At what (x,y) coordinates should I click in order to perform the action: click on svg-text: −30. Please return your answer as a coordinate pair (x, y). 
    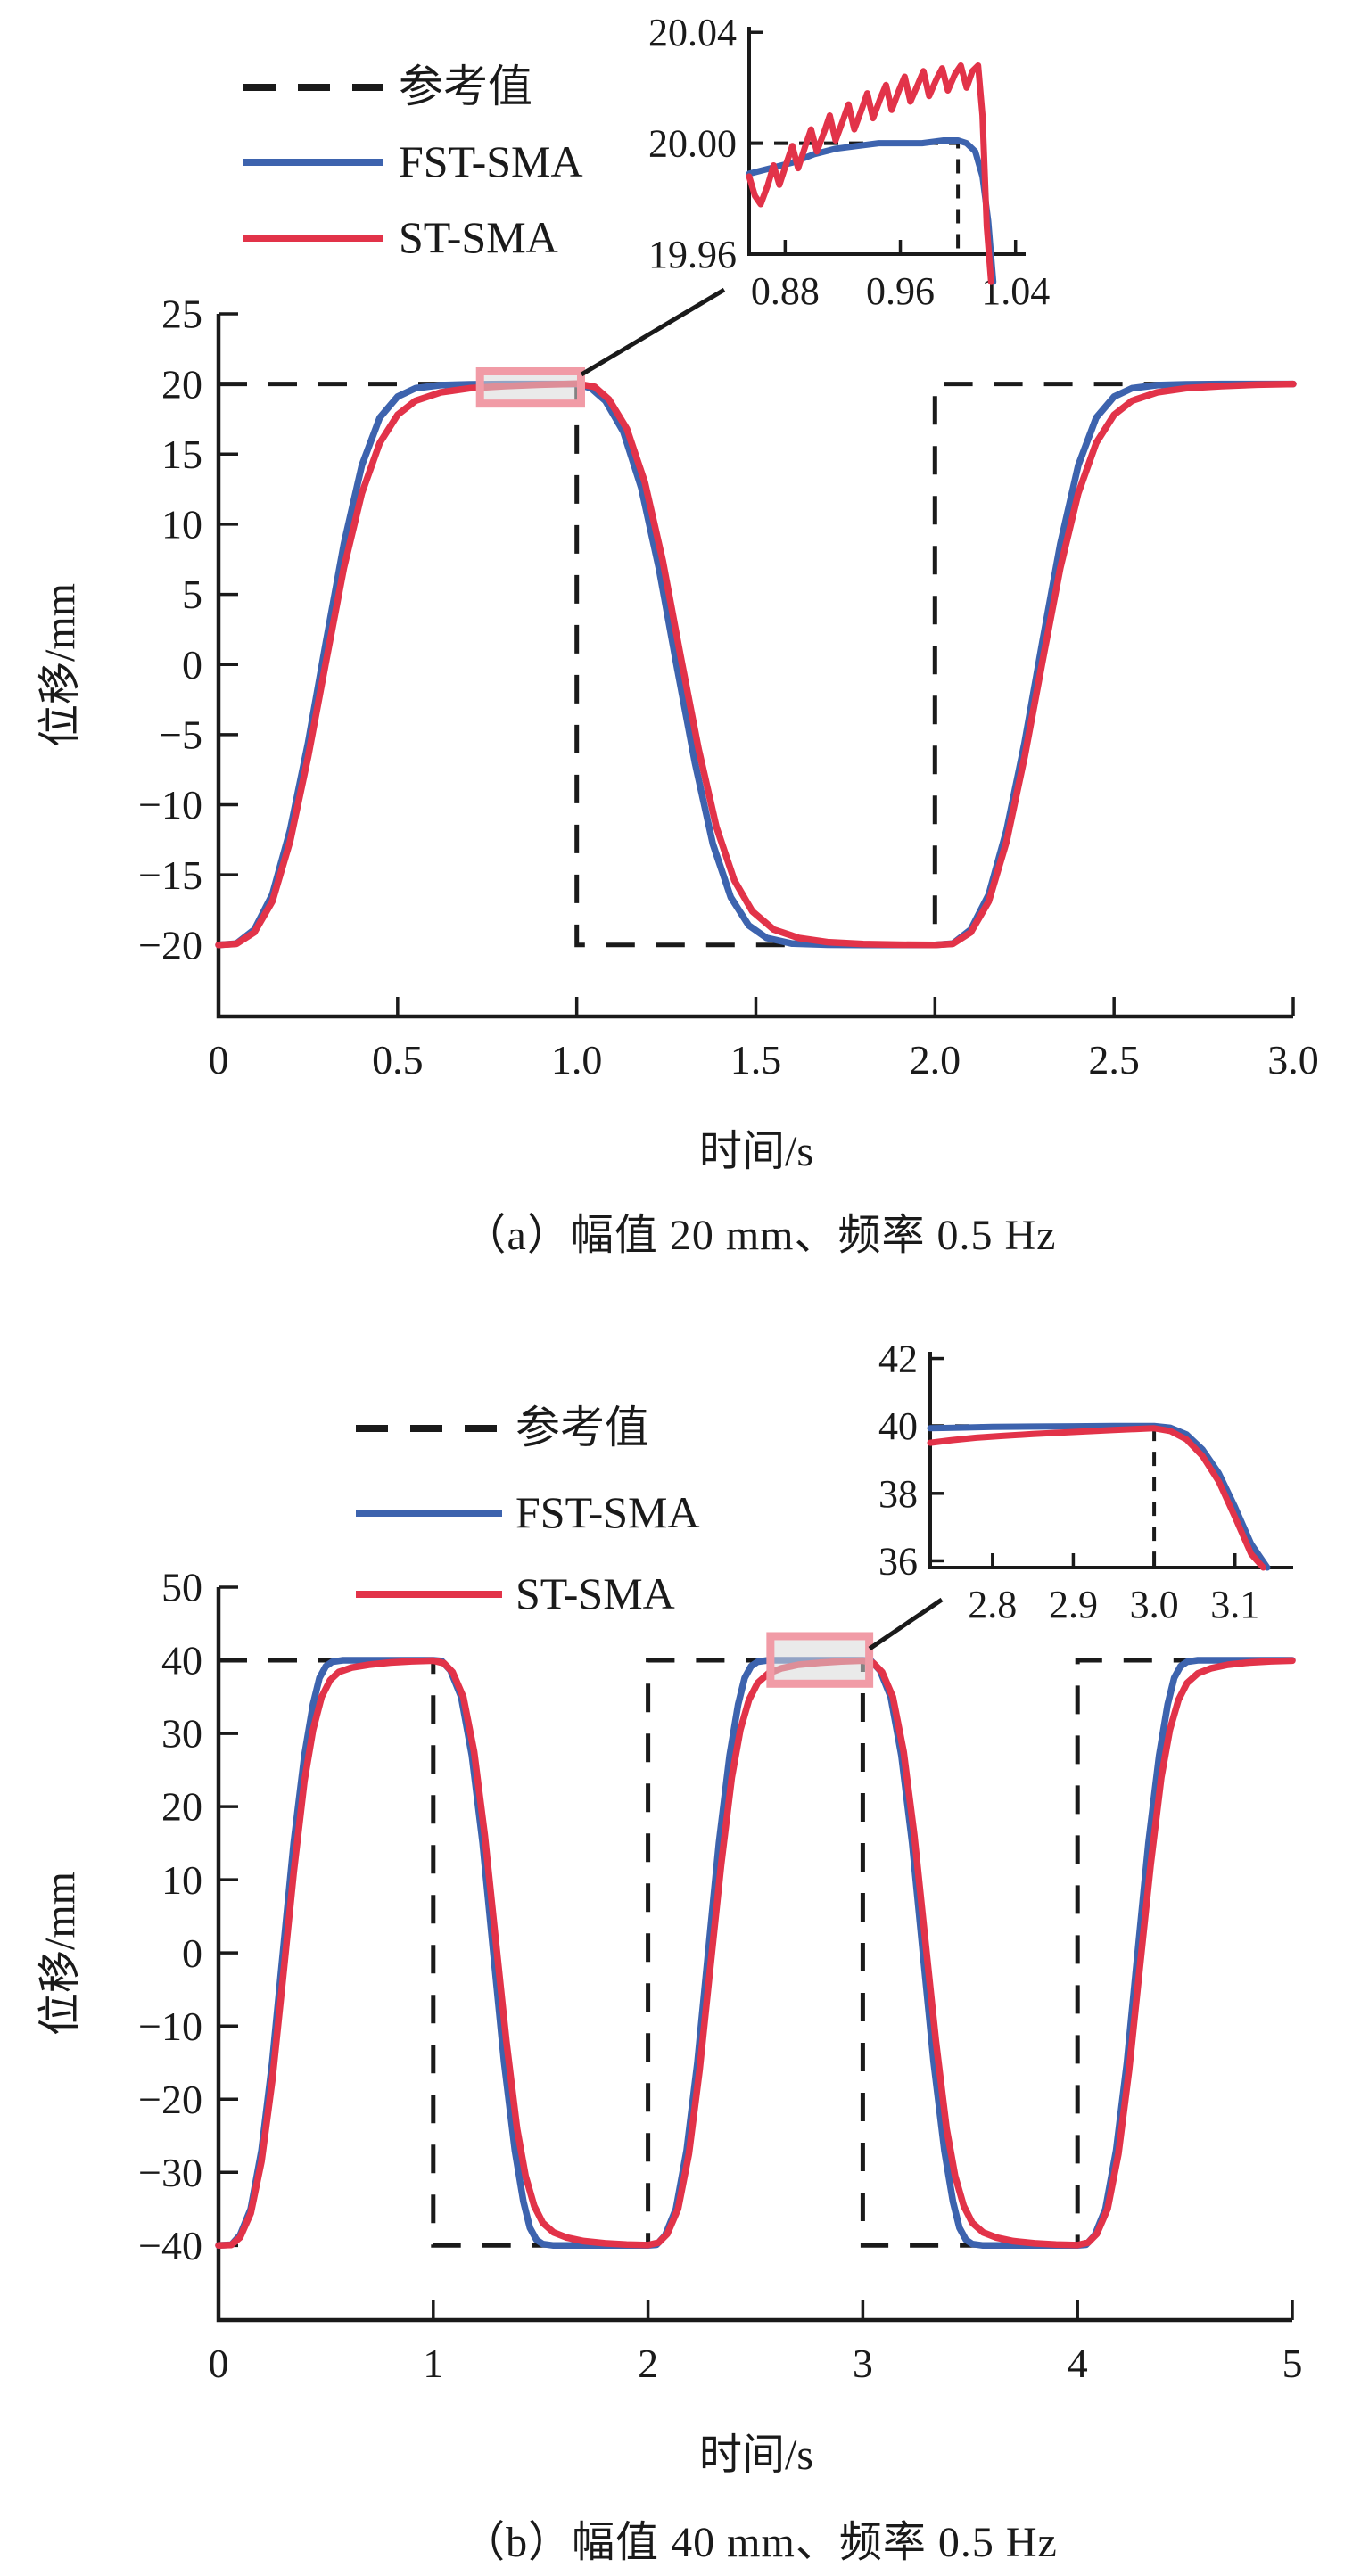
    Looking at the image, I should click on (170, 2172).